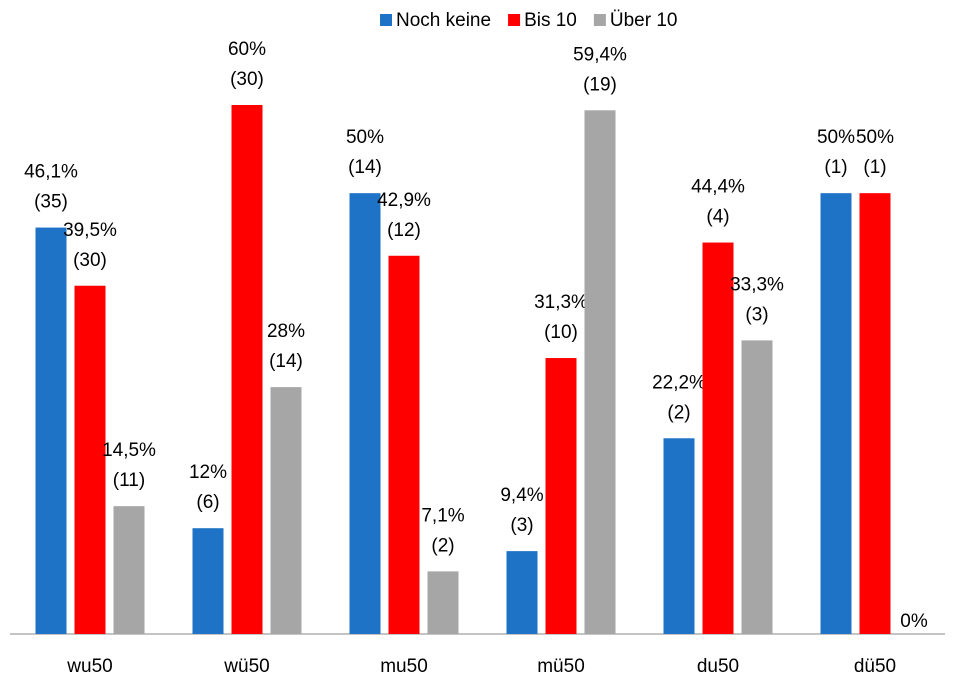 Image resolution: width=954 pixels, height=682 pixels. Describe the element at coordinates (129, 480) in the screenshot. I see `count-label: (11)` at that location.